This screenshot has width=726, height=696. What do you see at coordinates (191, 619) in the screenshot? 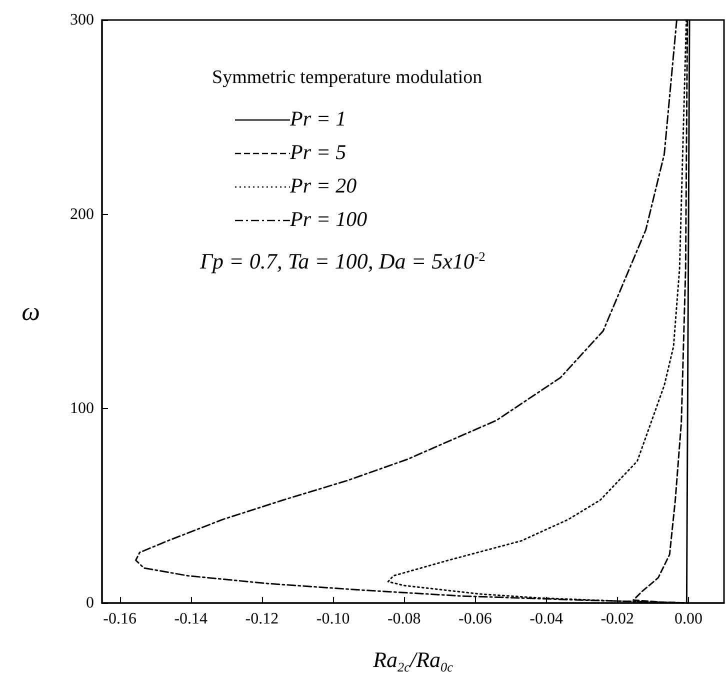
I see `x-tick-label: -0.14` at bounding box center [191, 619].